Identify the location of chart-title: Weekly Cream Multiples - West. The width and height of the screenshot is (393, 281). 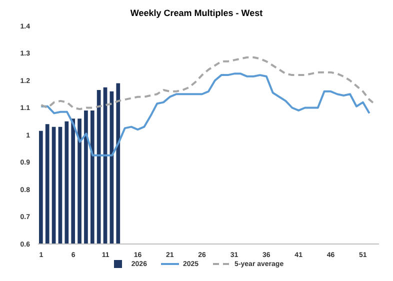
(196, 13).